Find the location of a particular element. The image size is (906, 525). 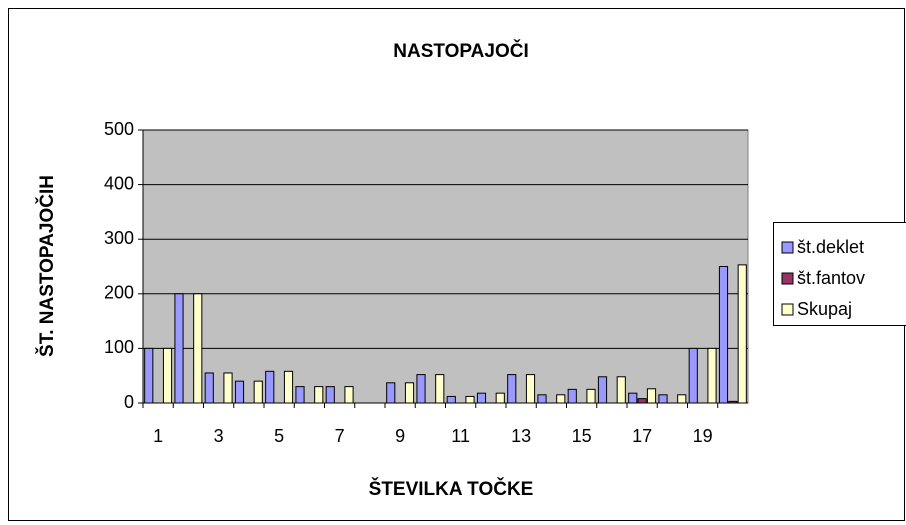

x-axis-title: ŠTEVILKA TOČKE is located at coordinates (451, 489).